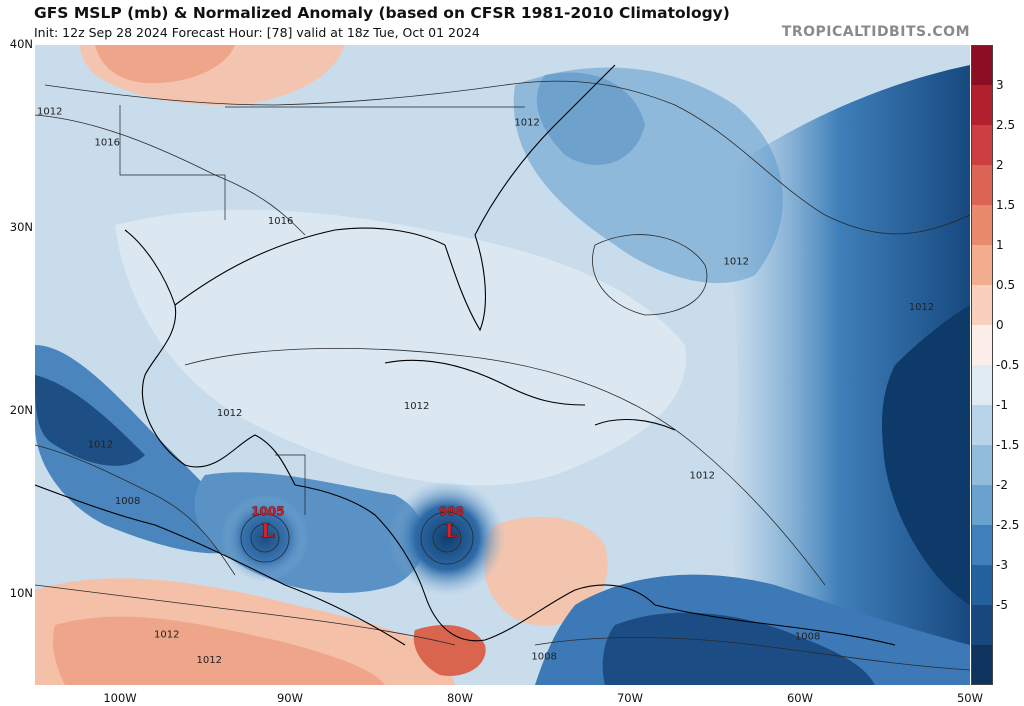  I want to click on cuba-coast, so click(485, 382).